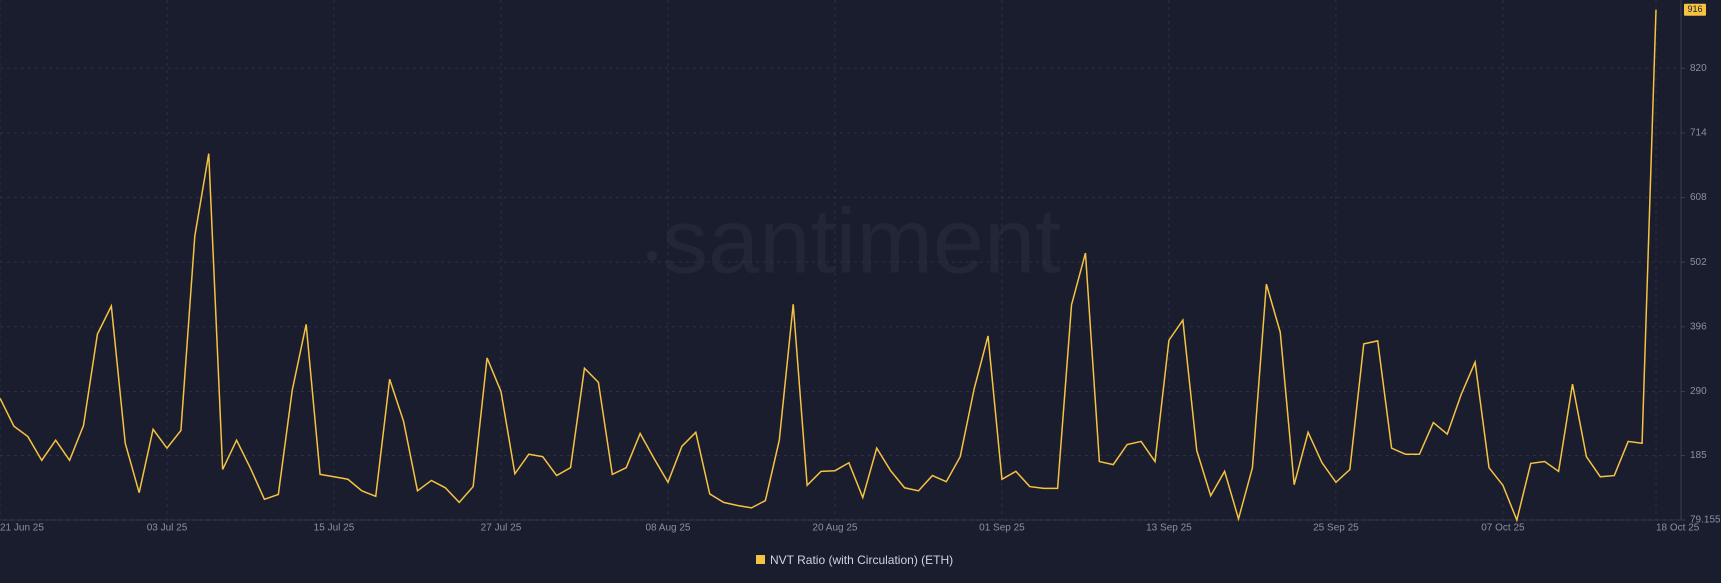 The image size is (1721, 583). I want to click on x-tick-label: 27 Jul 25, so click(501, 528).